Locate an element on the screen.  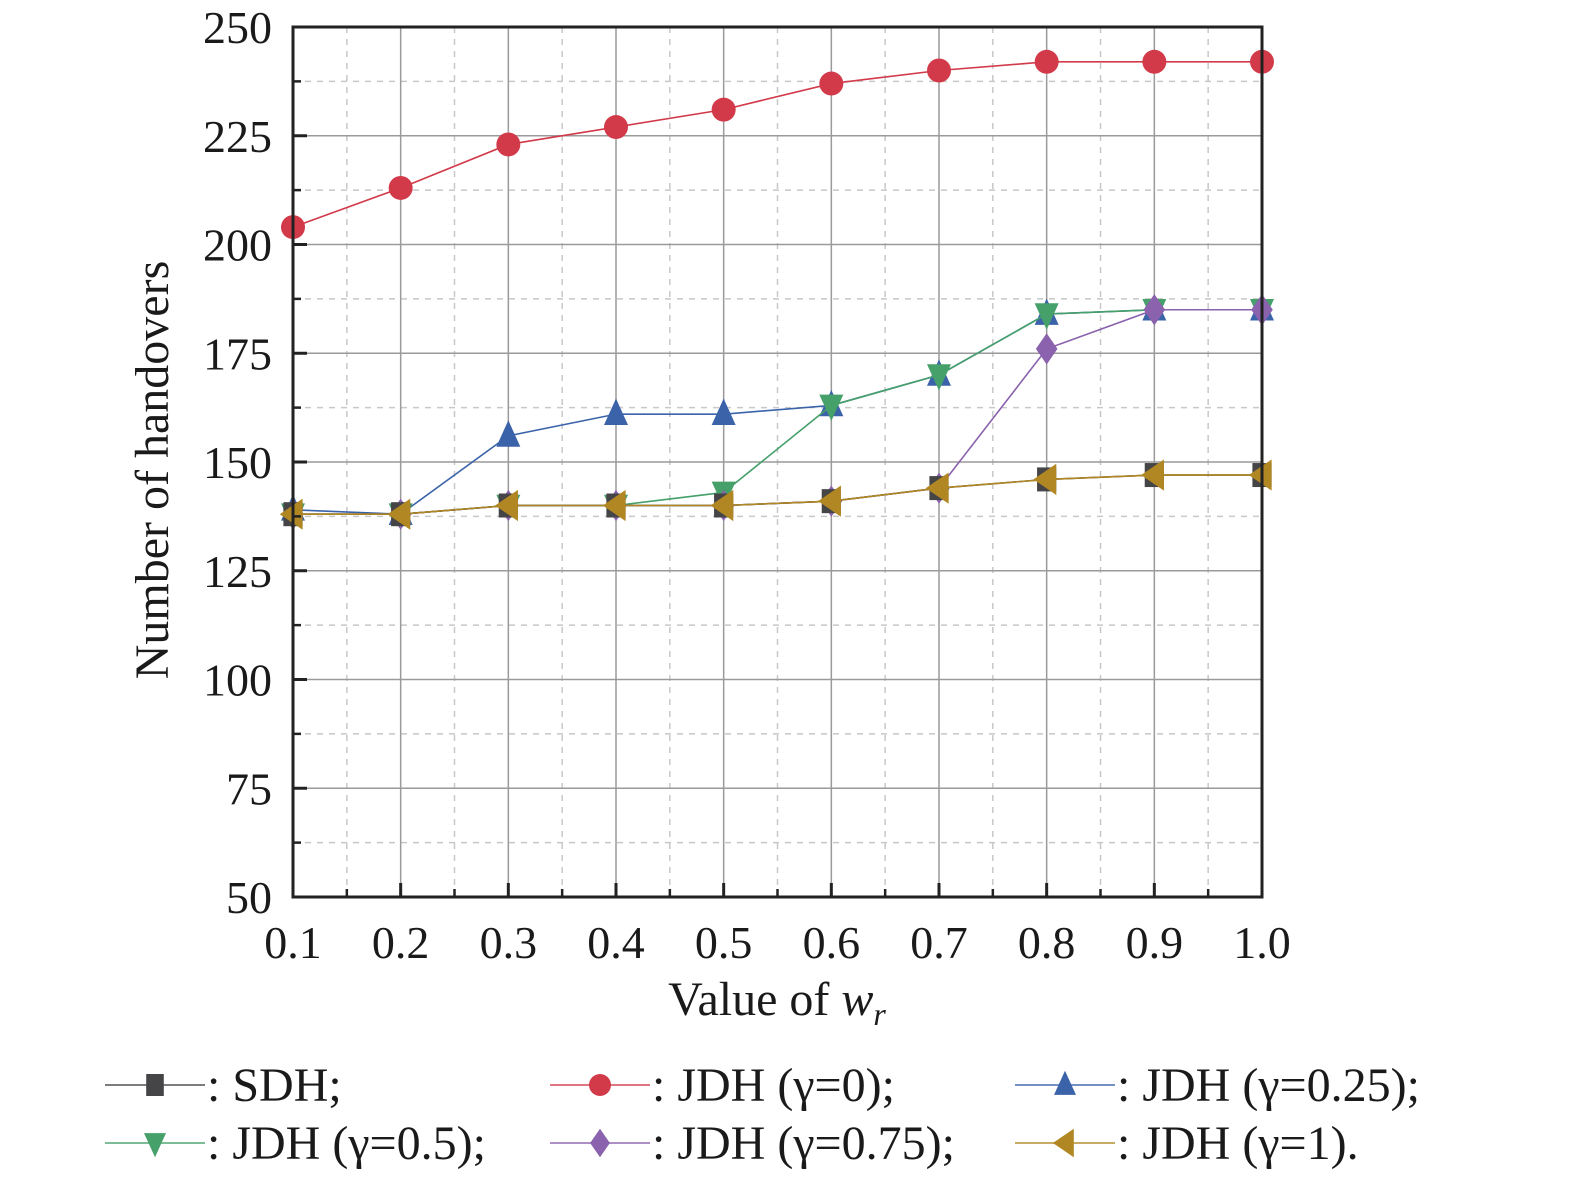
legend-item: : JDH (γ=0.75); is located at coordinates (752, 1143).